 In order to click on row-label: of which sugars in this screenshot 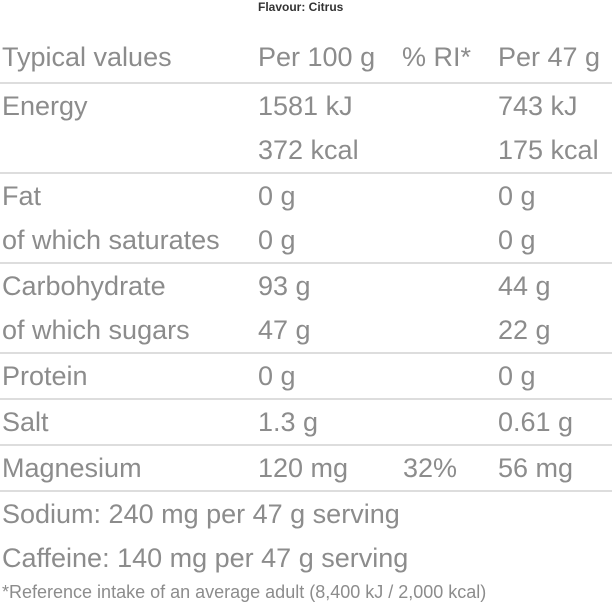, I will do `click(96, 329)`.